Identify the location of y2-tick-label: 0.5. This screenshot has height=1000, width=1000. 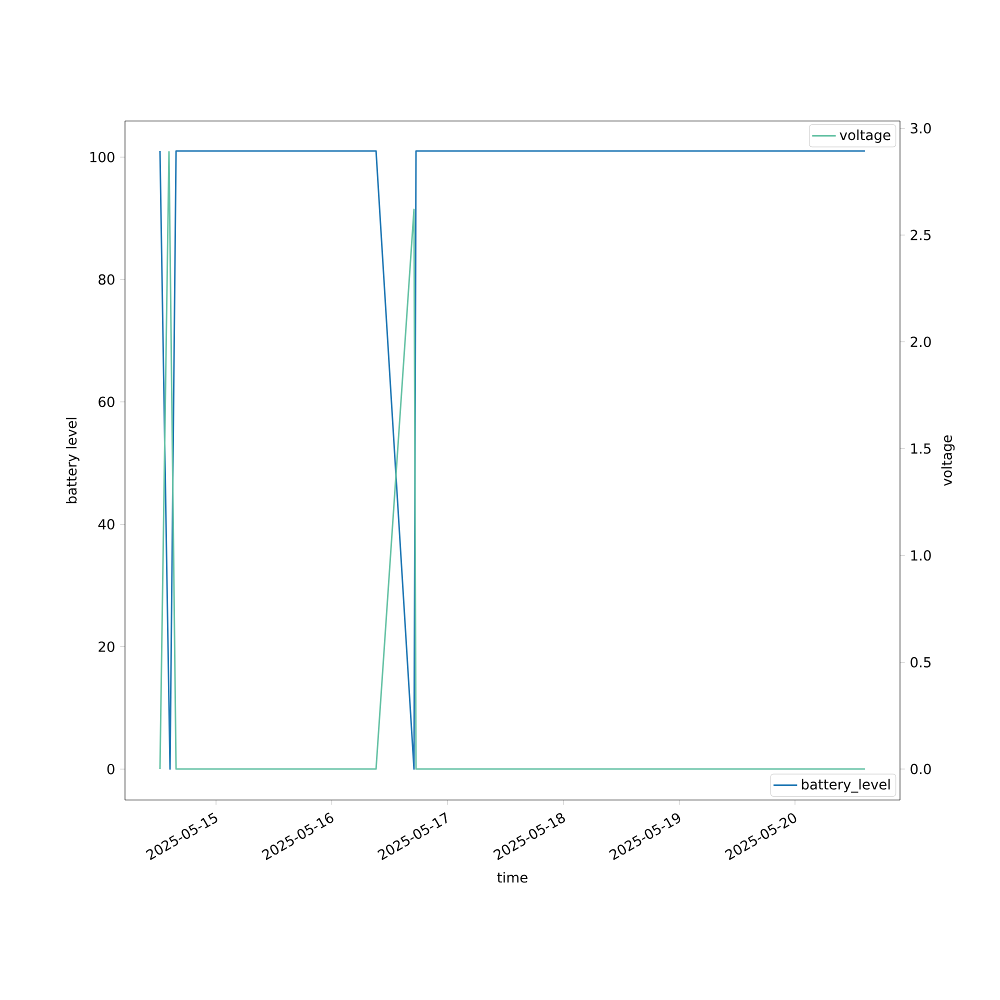
(920, 662).